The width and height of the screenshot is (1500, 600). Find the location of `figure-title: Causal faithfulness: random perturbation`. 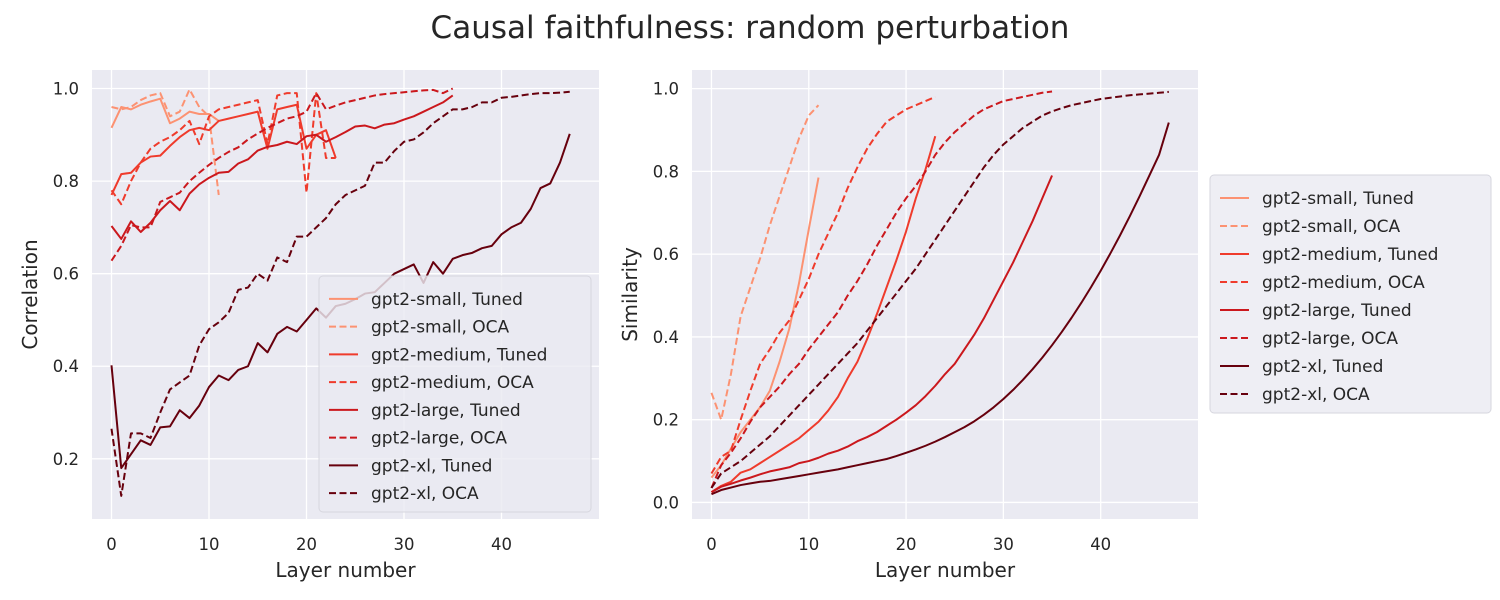

figure-title: Causal faithfulness: random perturbation is located at coordinates (750, 28).